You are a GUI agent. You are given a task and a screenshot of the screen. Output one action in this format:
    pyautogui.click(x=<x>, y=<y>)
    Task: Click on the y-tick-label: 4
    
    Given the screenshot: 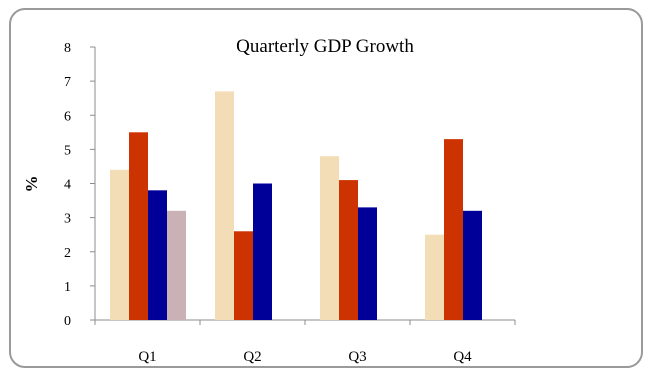 What is the action you would take?
    pyautogui.click(x=67, y=185)
    